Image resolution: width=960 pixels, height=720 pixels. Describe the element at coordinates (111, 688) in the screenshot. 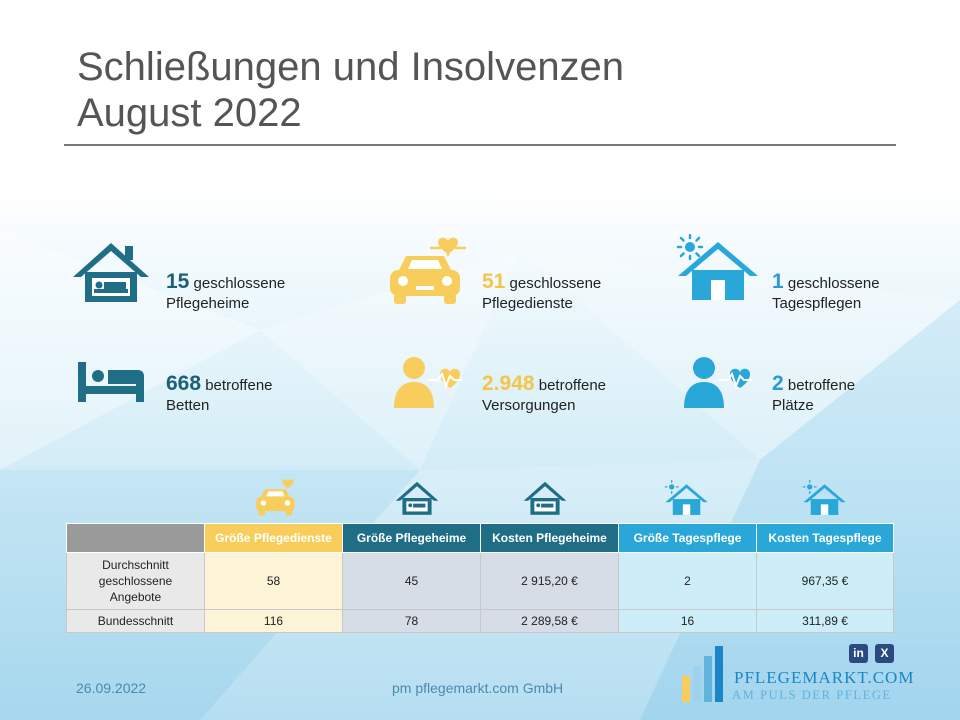

I see `footer-date: 26.09.2022` at that location.